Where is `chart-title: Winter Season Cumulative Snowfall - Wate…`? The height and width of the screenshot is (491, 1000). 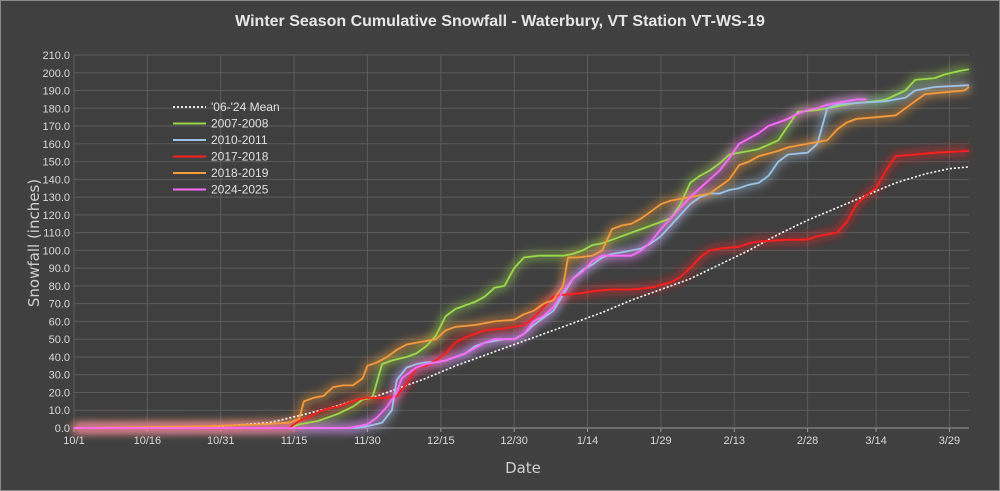
chart-title: Winter Season Cumulative Snowfall - Wate… is located at coordinates (500, 21).